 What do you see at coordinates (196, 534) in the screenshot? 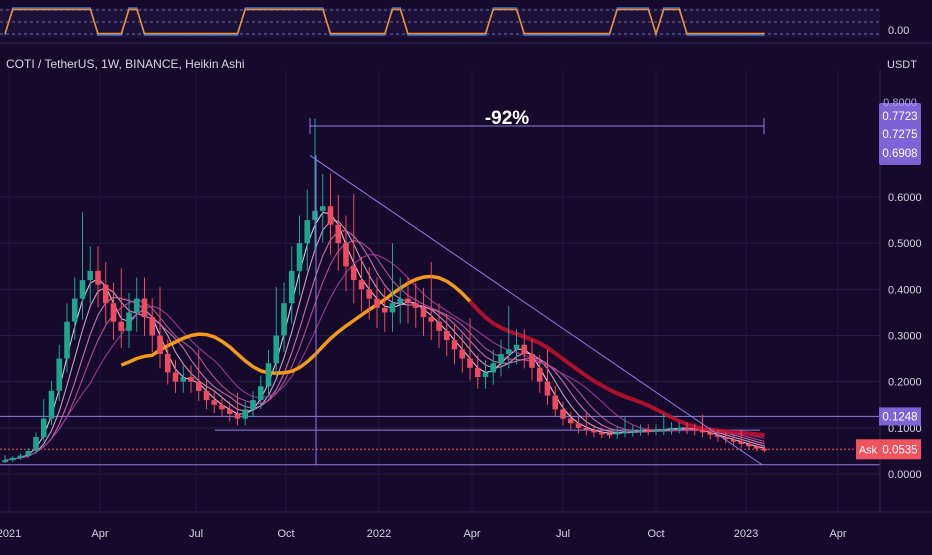
I see `time-tick-label: Jul` at bounding box center [196, 534].